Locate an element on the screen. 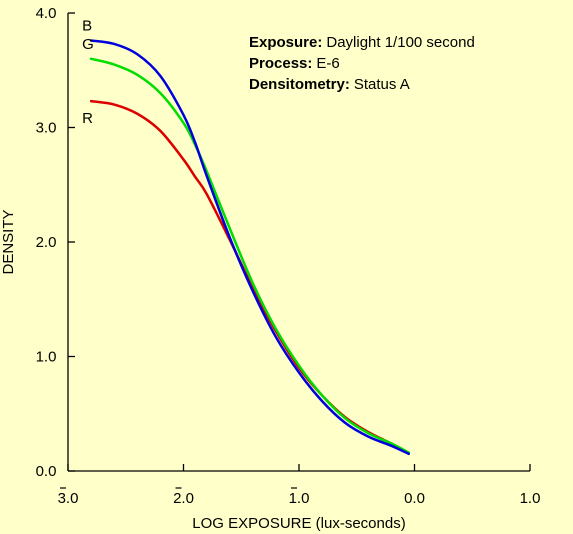 The height and width of the screenshot is (534, 573). x-tick-label: 3.0 is located at coordinates (68, 498).